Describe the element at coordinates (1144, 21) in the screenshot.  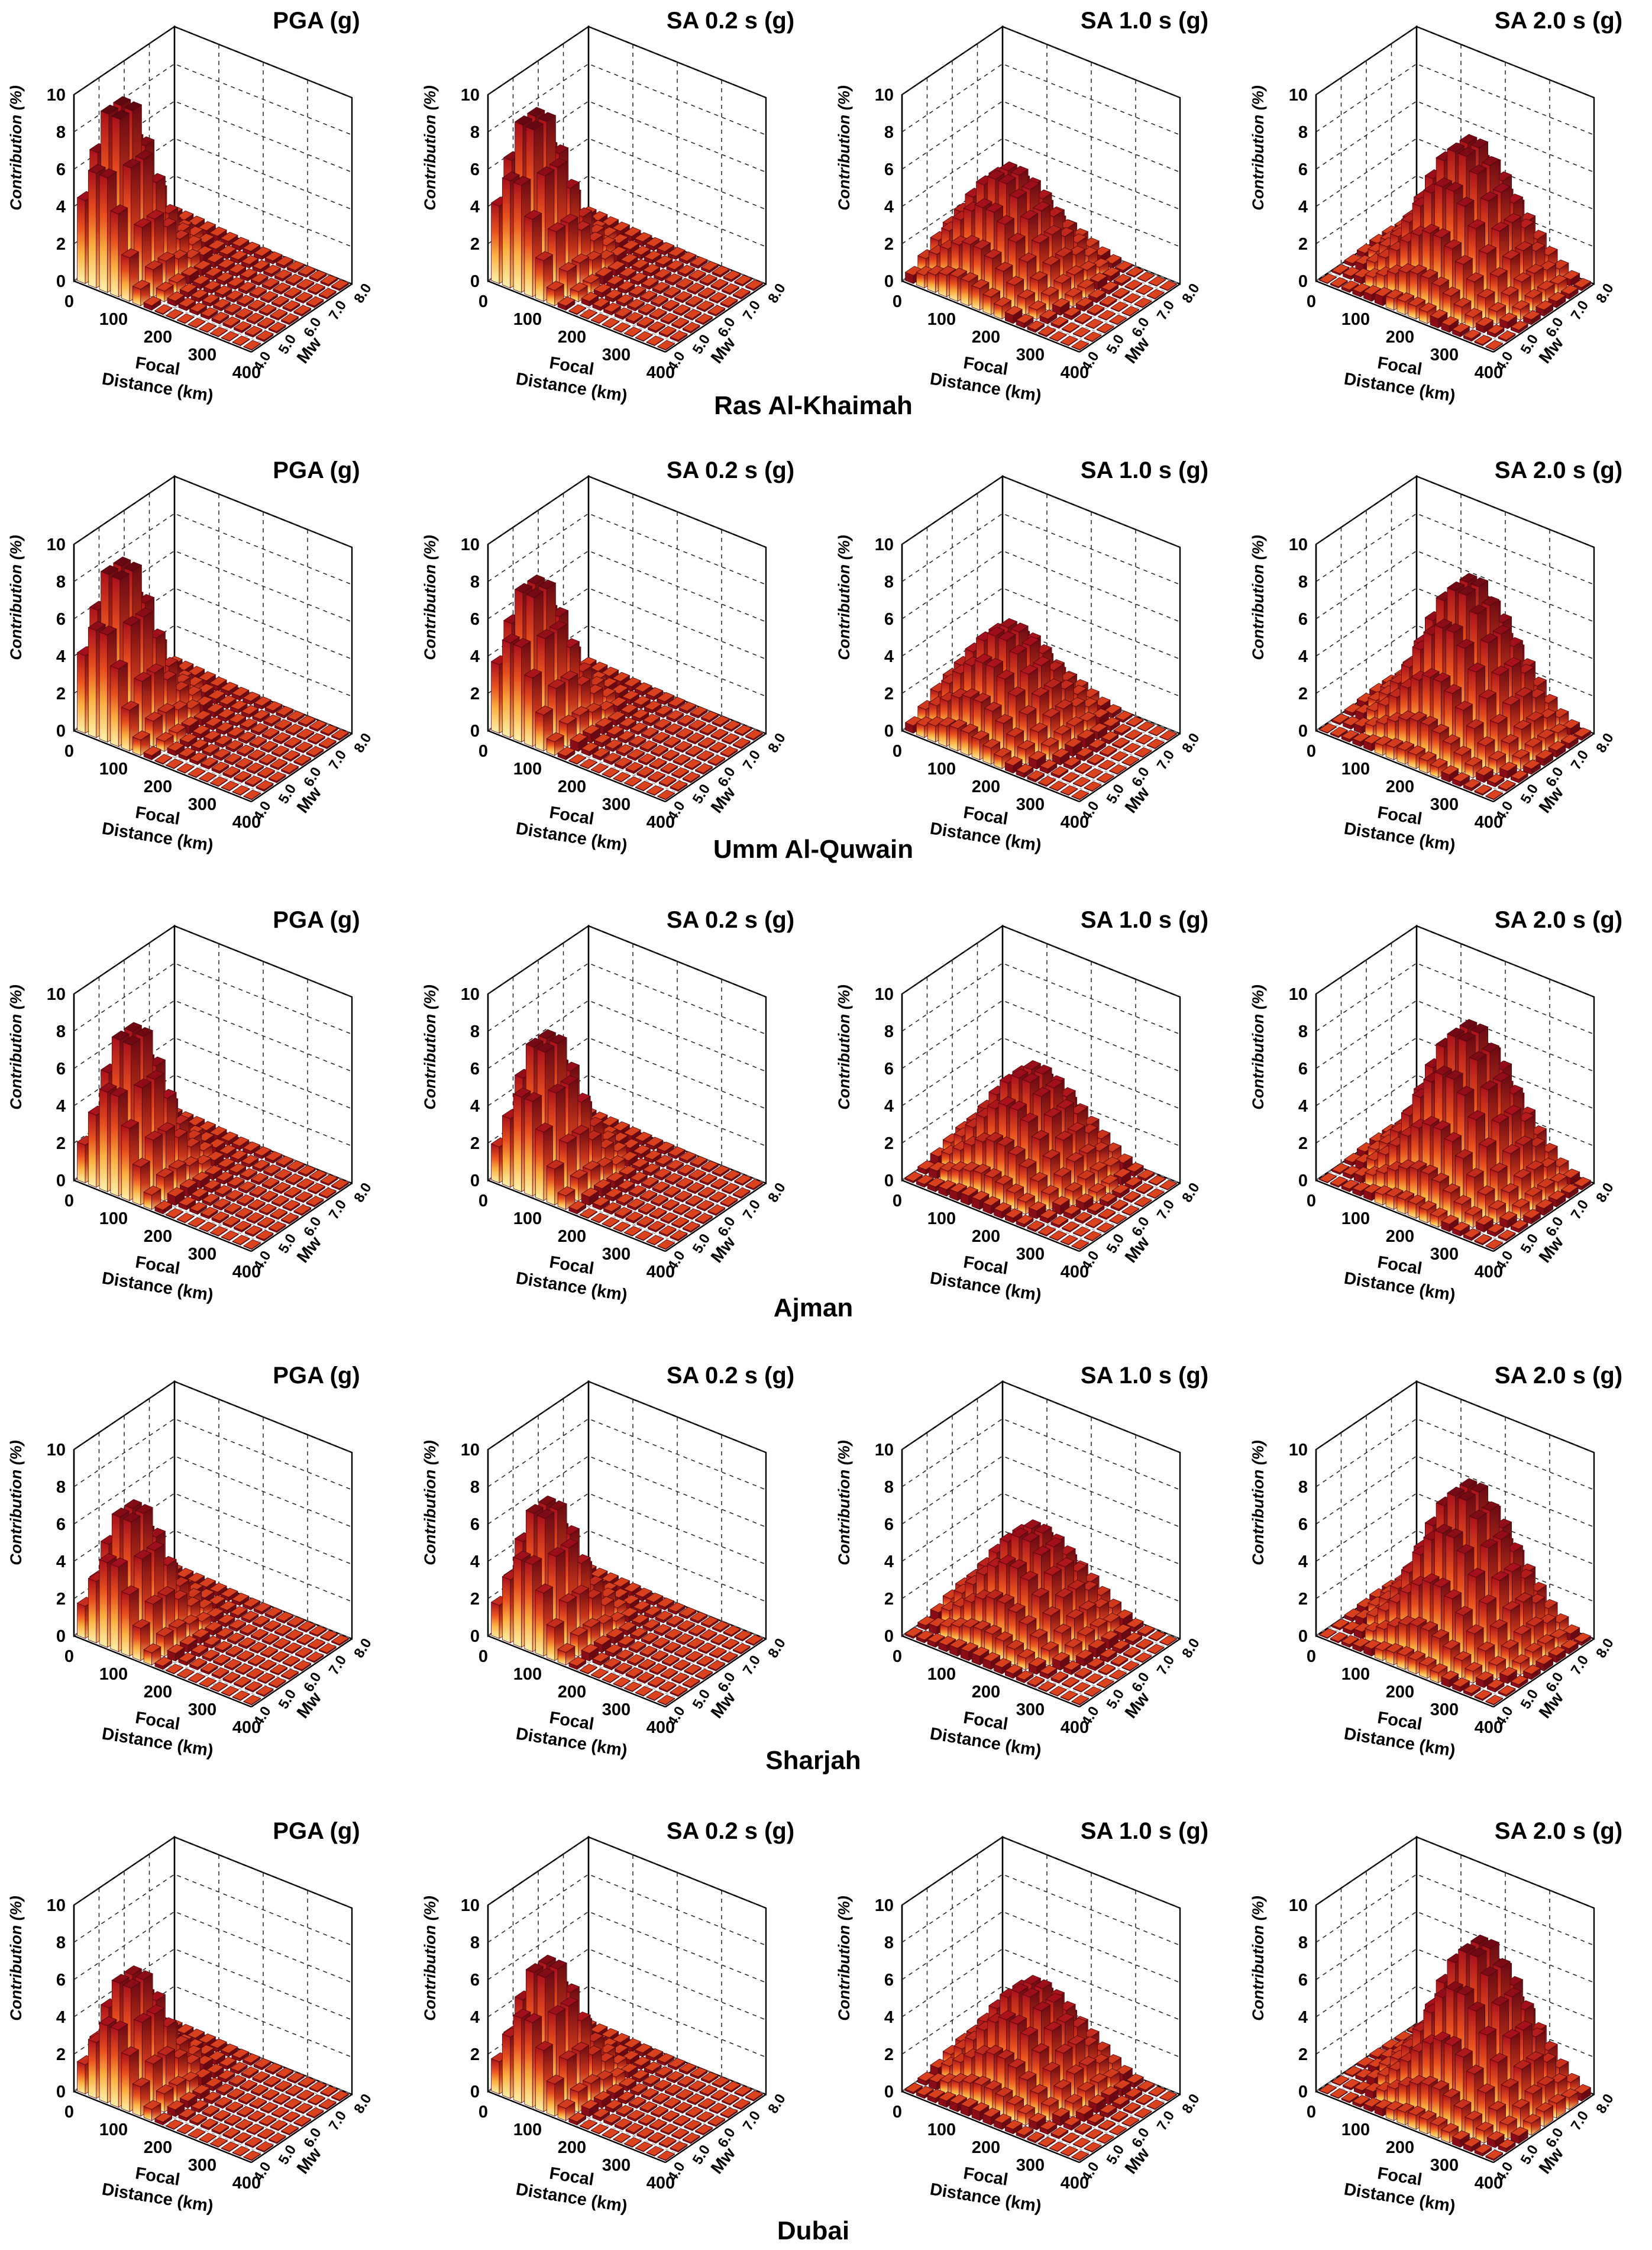
I see `panel-title: SA 1.0 s (g)` at that location.